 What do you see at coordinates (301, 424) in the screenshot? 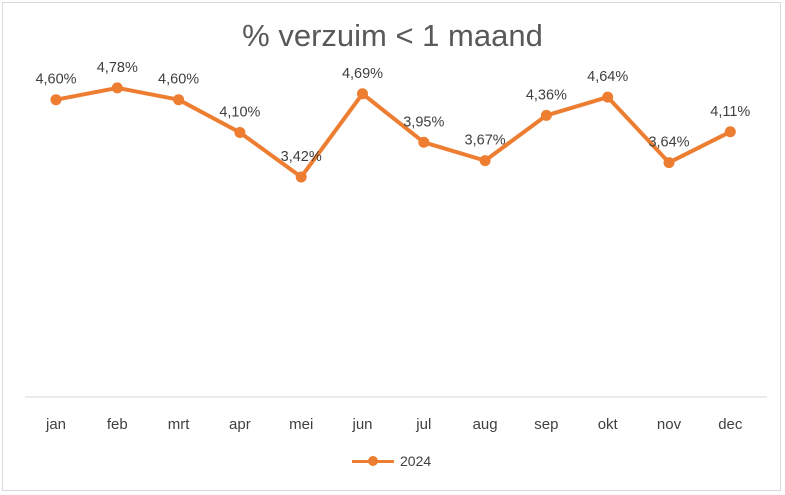
I see `x-tick-label: mei` at bounding box center [301, 424].